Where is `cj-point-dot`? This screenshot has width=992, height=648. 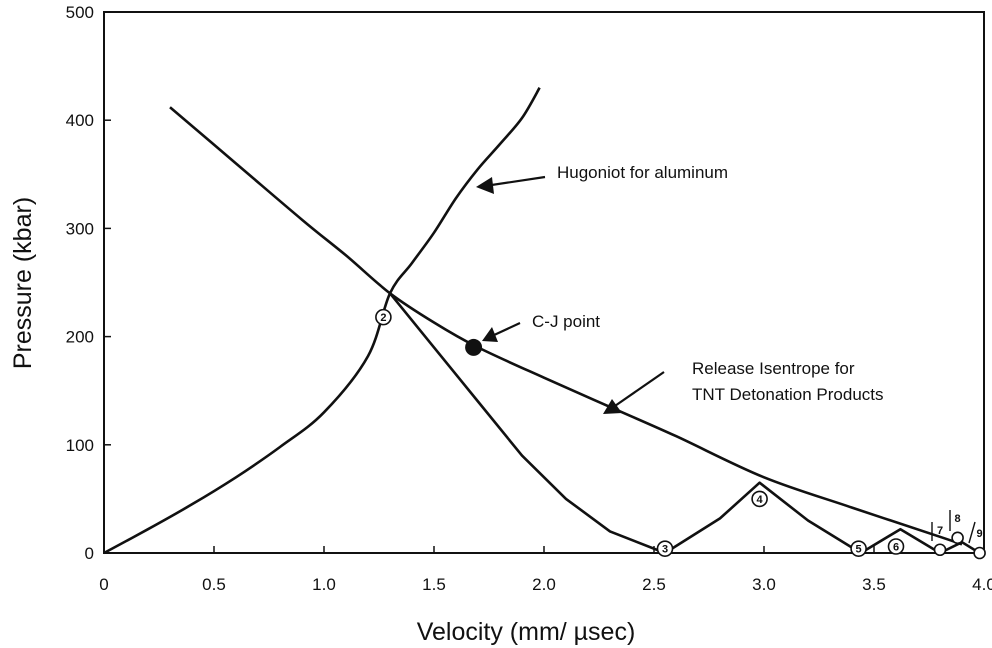
cj-point-dot is located at coordinates (474, 347).